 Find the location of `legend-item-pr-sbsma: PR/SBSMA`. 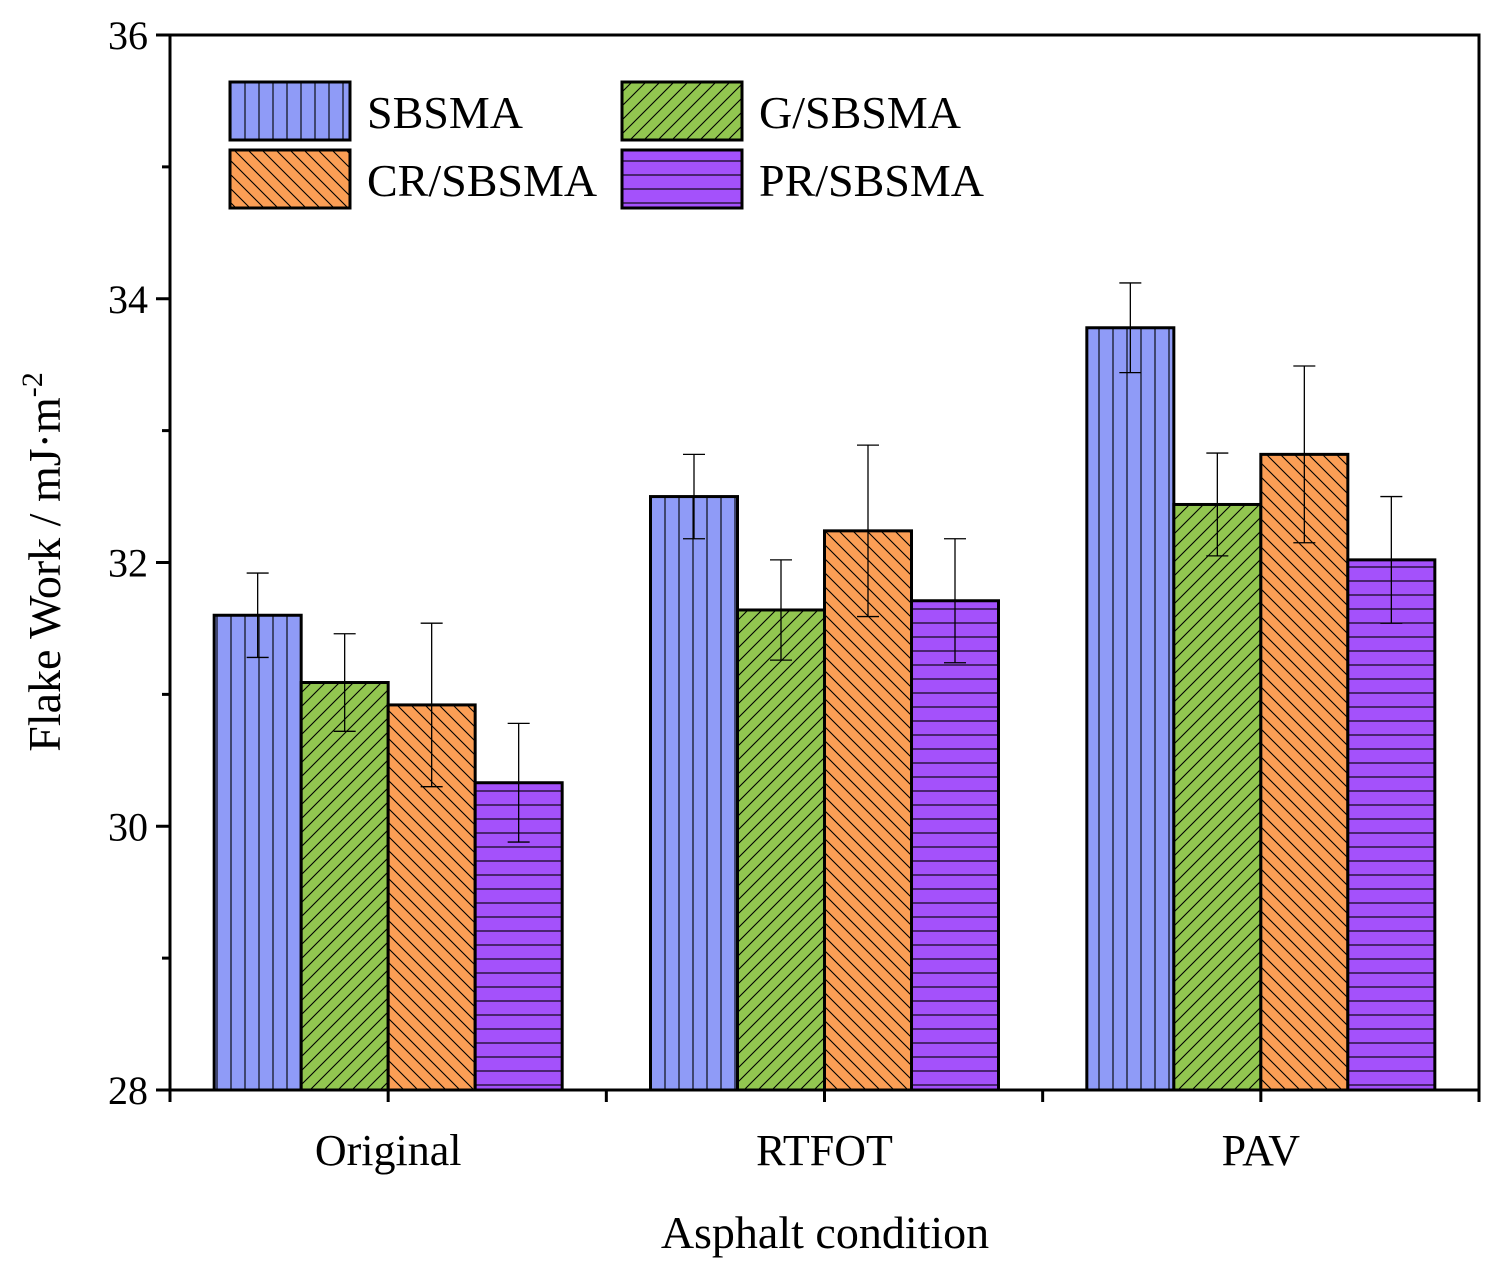

legend-item-pr-sbsma: PR/SBSMA is located at coordinates (802, 179).